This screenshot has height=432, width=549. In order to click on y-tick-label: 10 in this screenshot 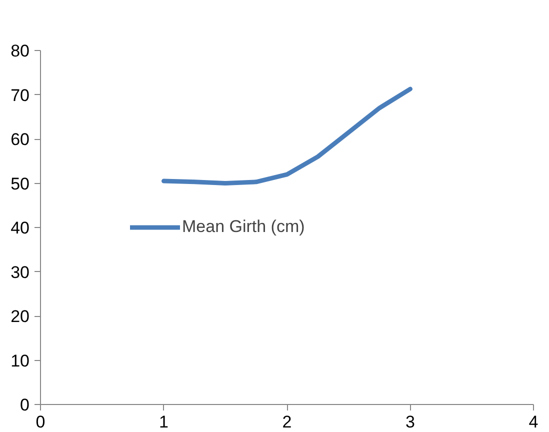, I will do `click(20, 360)`.